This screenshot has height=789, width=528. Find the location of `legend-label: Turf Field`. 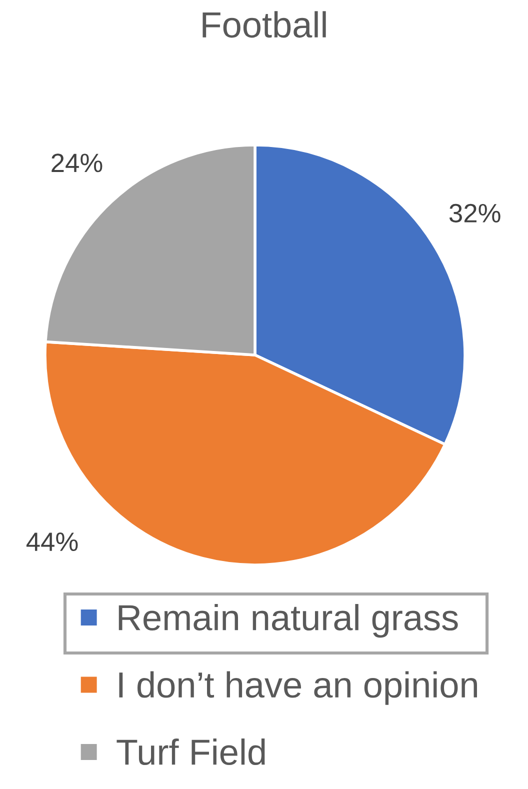

legend-label: Turf Field is located at coordinates (190, 752).